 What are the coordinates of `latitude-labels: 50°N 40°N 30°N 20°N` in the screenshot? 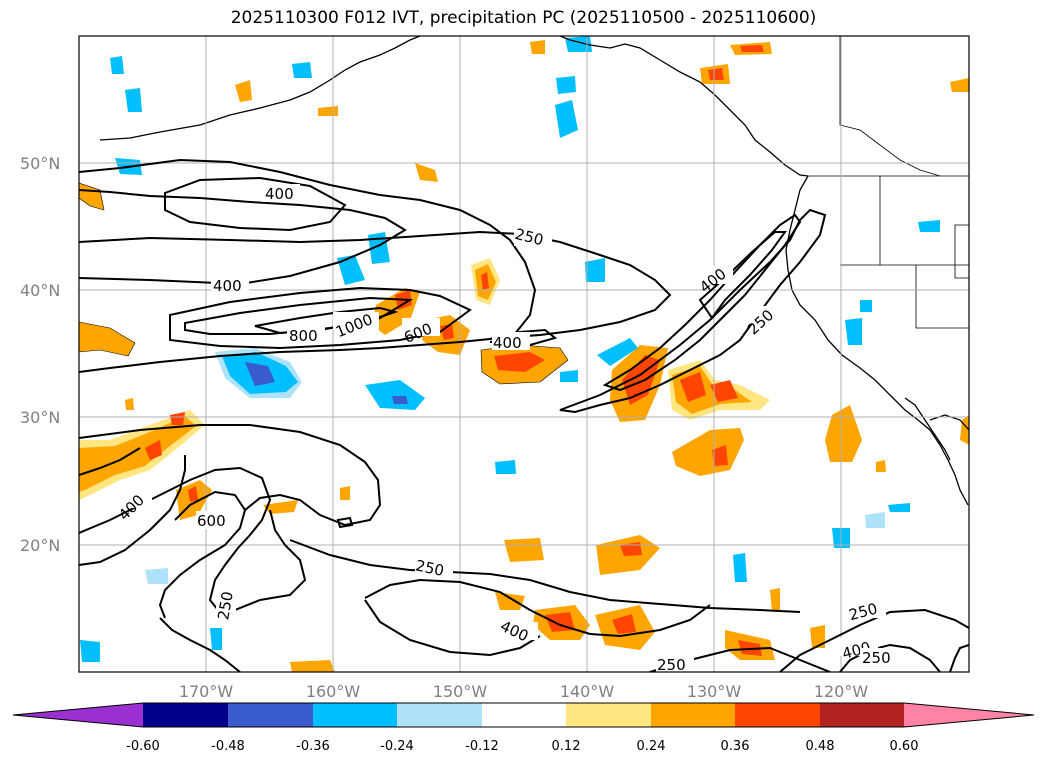 It's located at (40, 354).